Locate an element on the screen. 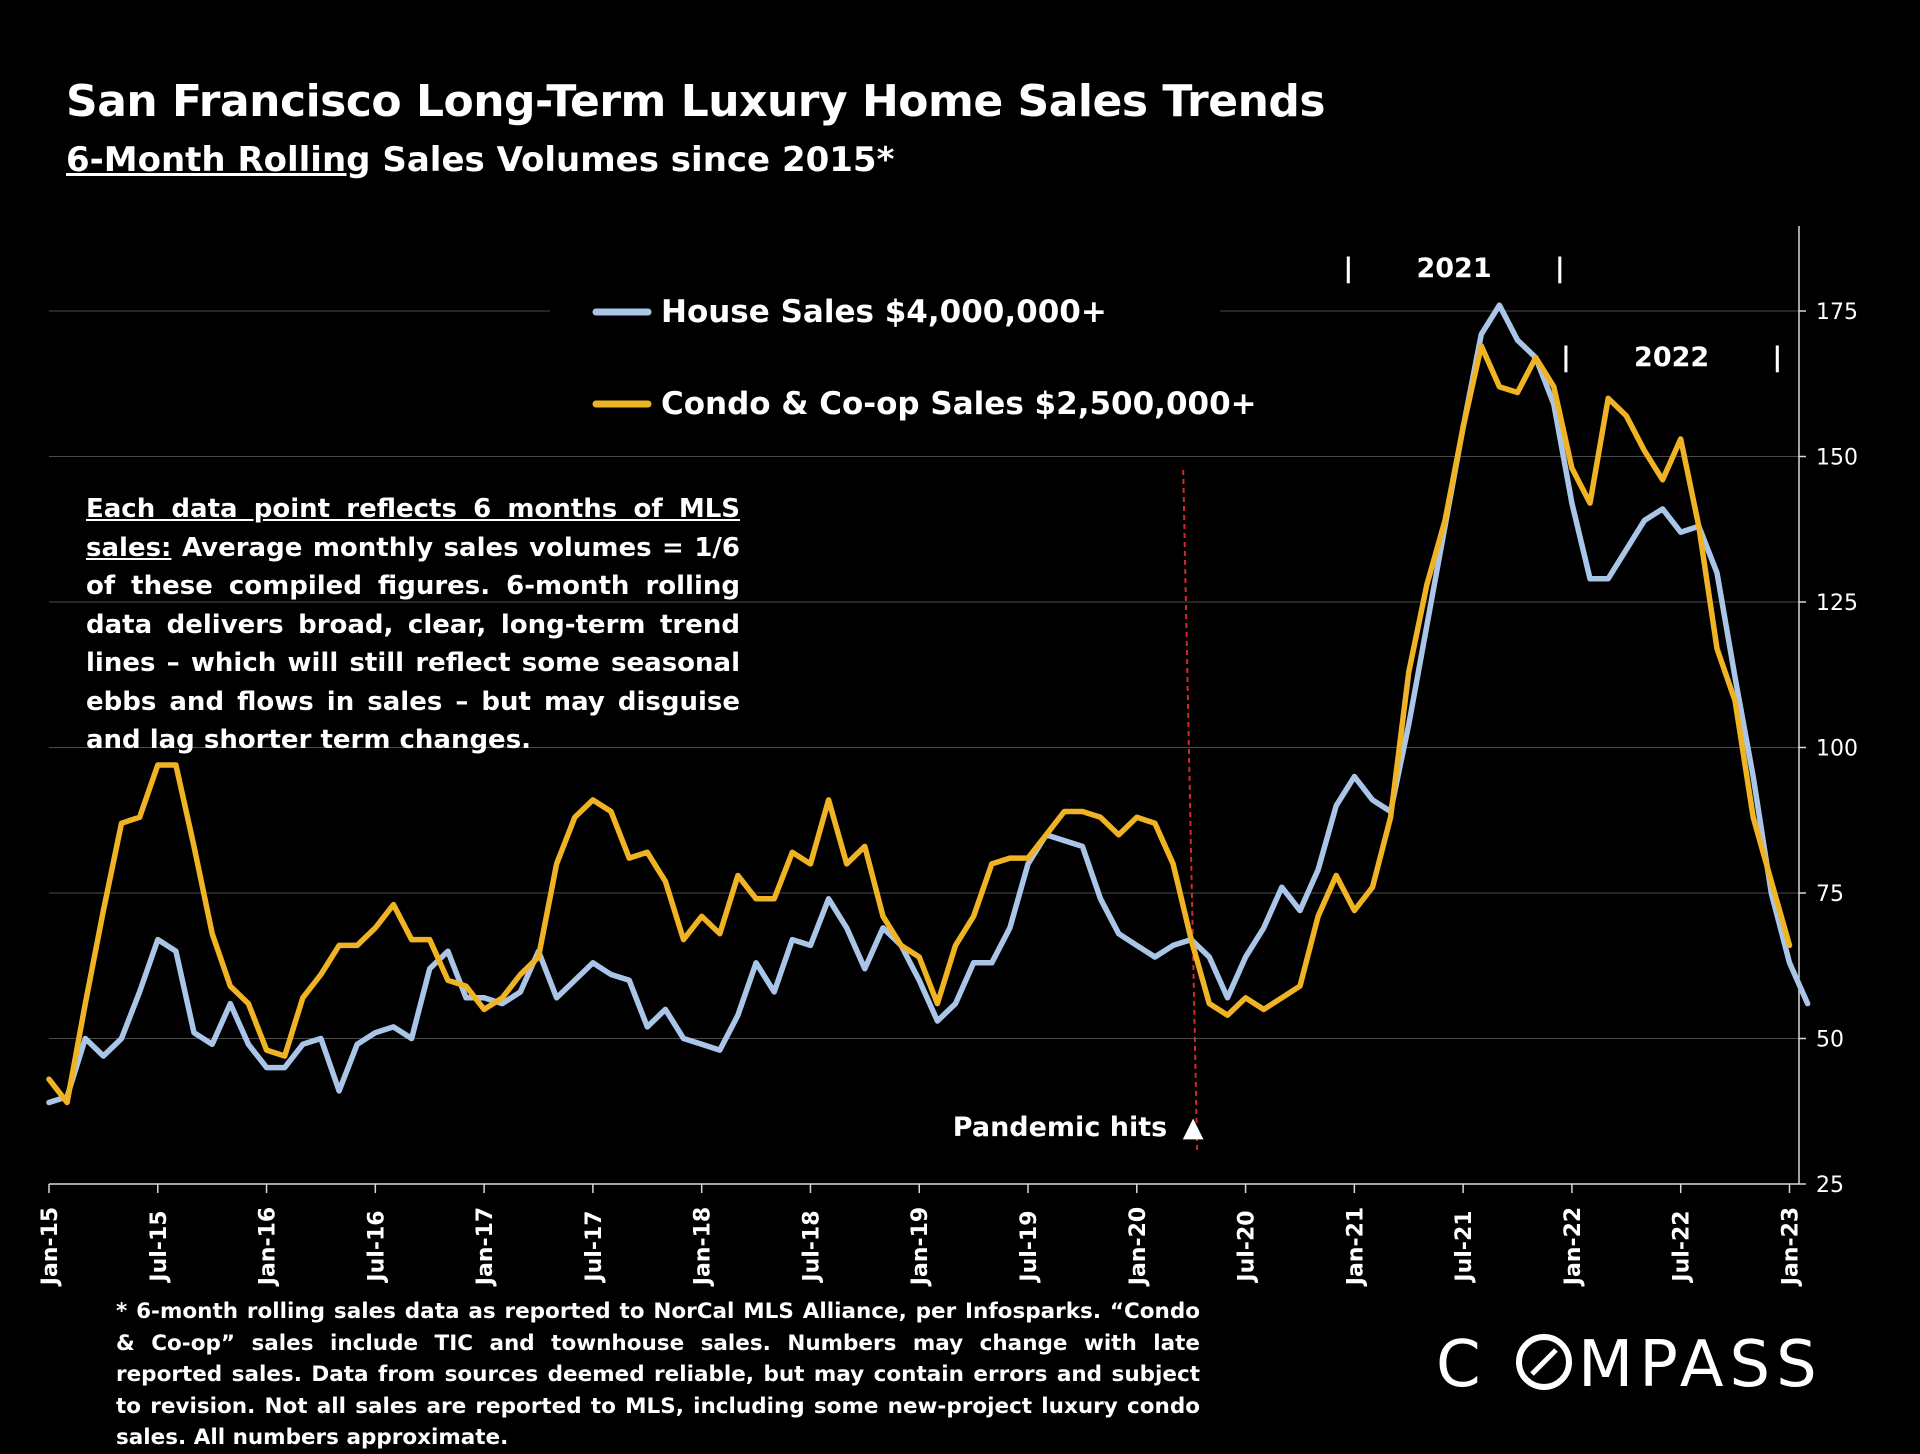 Image resolution: width=1920 pixels, height=1454 pixels. y-axis: 25 50 75 100 125 150 175 is located at coordinates (1828, 712).